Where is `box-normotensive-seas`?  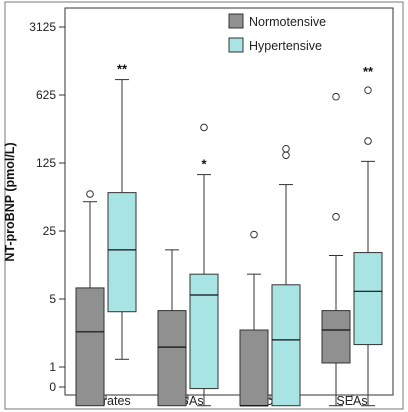
box-normotensive-seas is located at coordinates (336, 249).